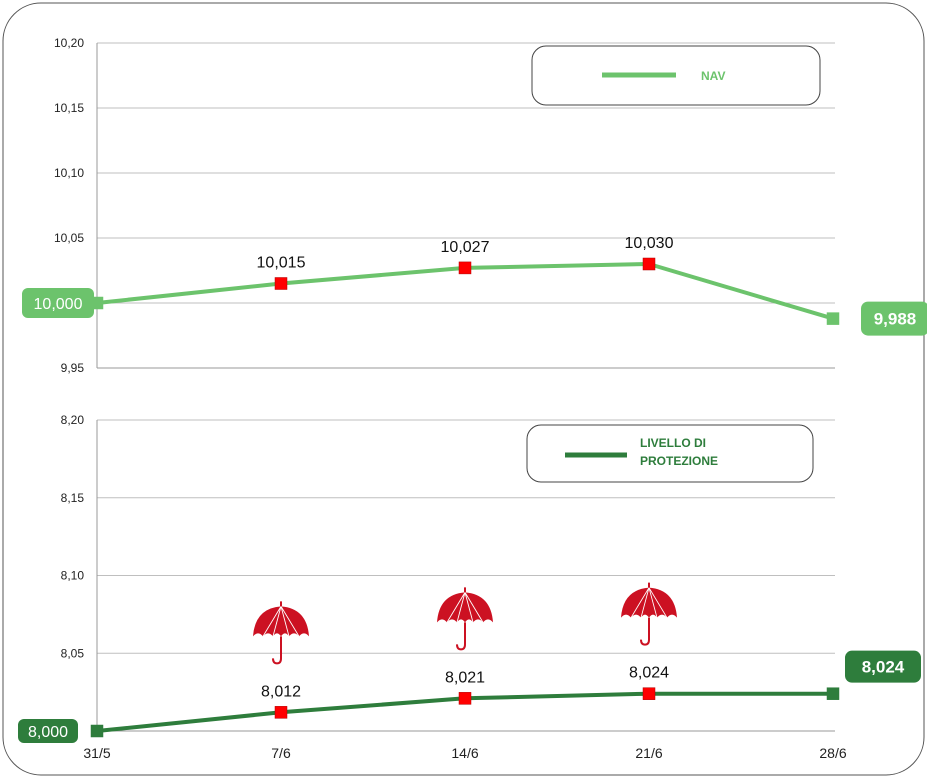 The height and width of the screenshot is (778, 927). What do you see at coordinates (832, 753) in the screenshot?
I see `x-tick-label: 28/6` at bounding box center [832, 753].